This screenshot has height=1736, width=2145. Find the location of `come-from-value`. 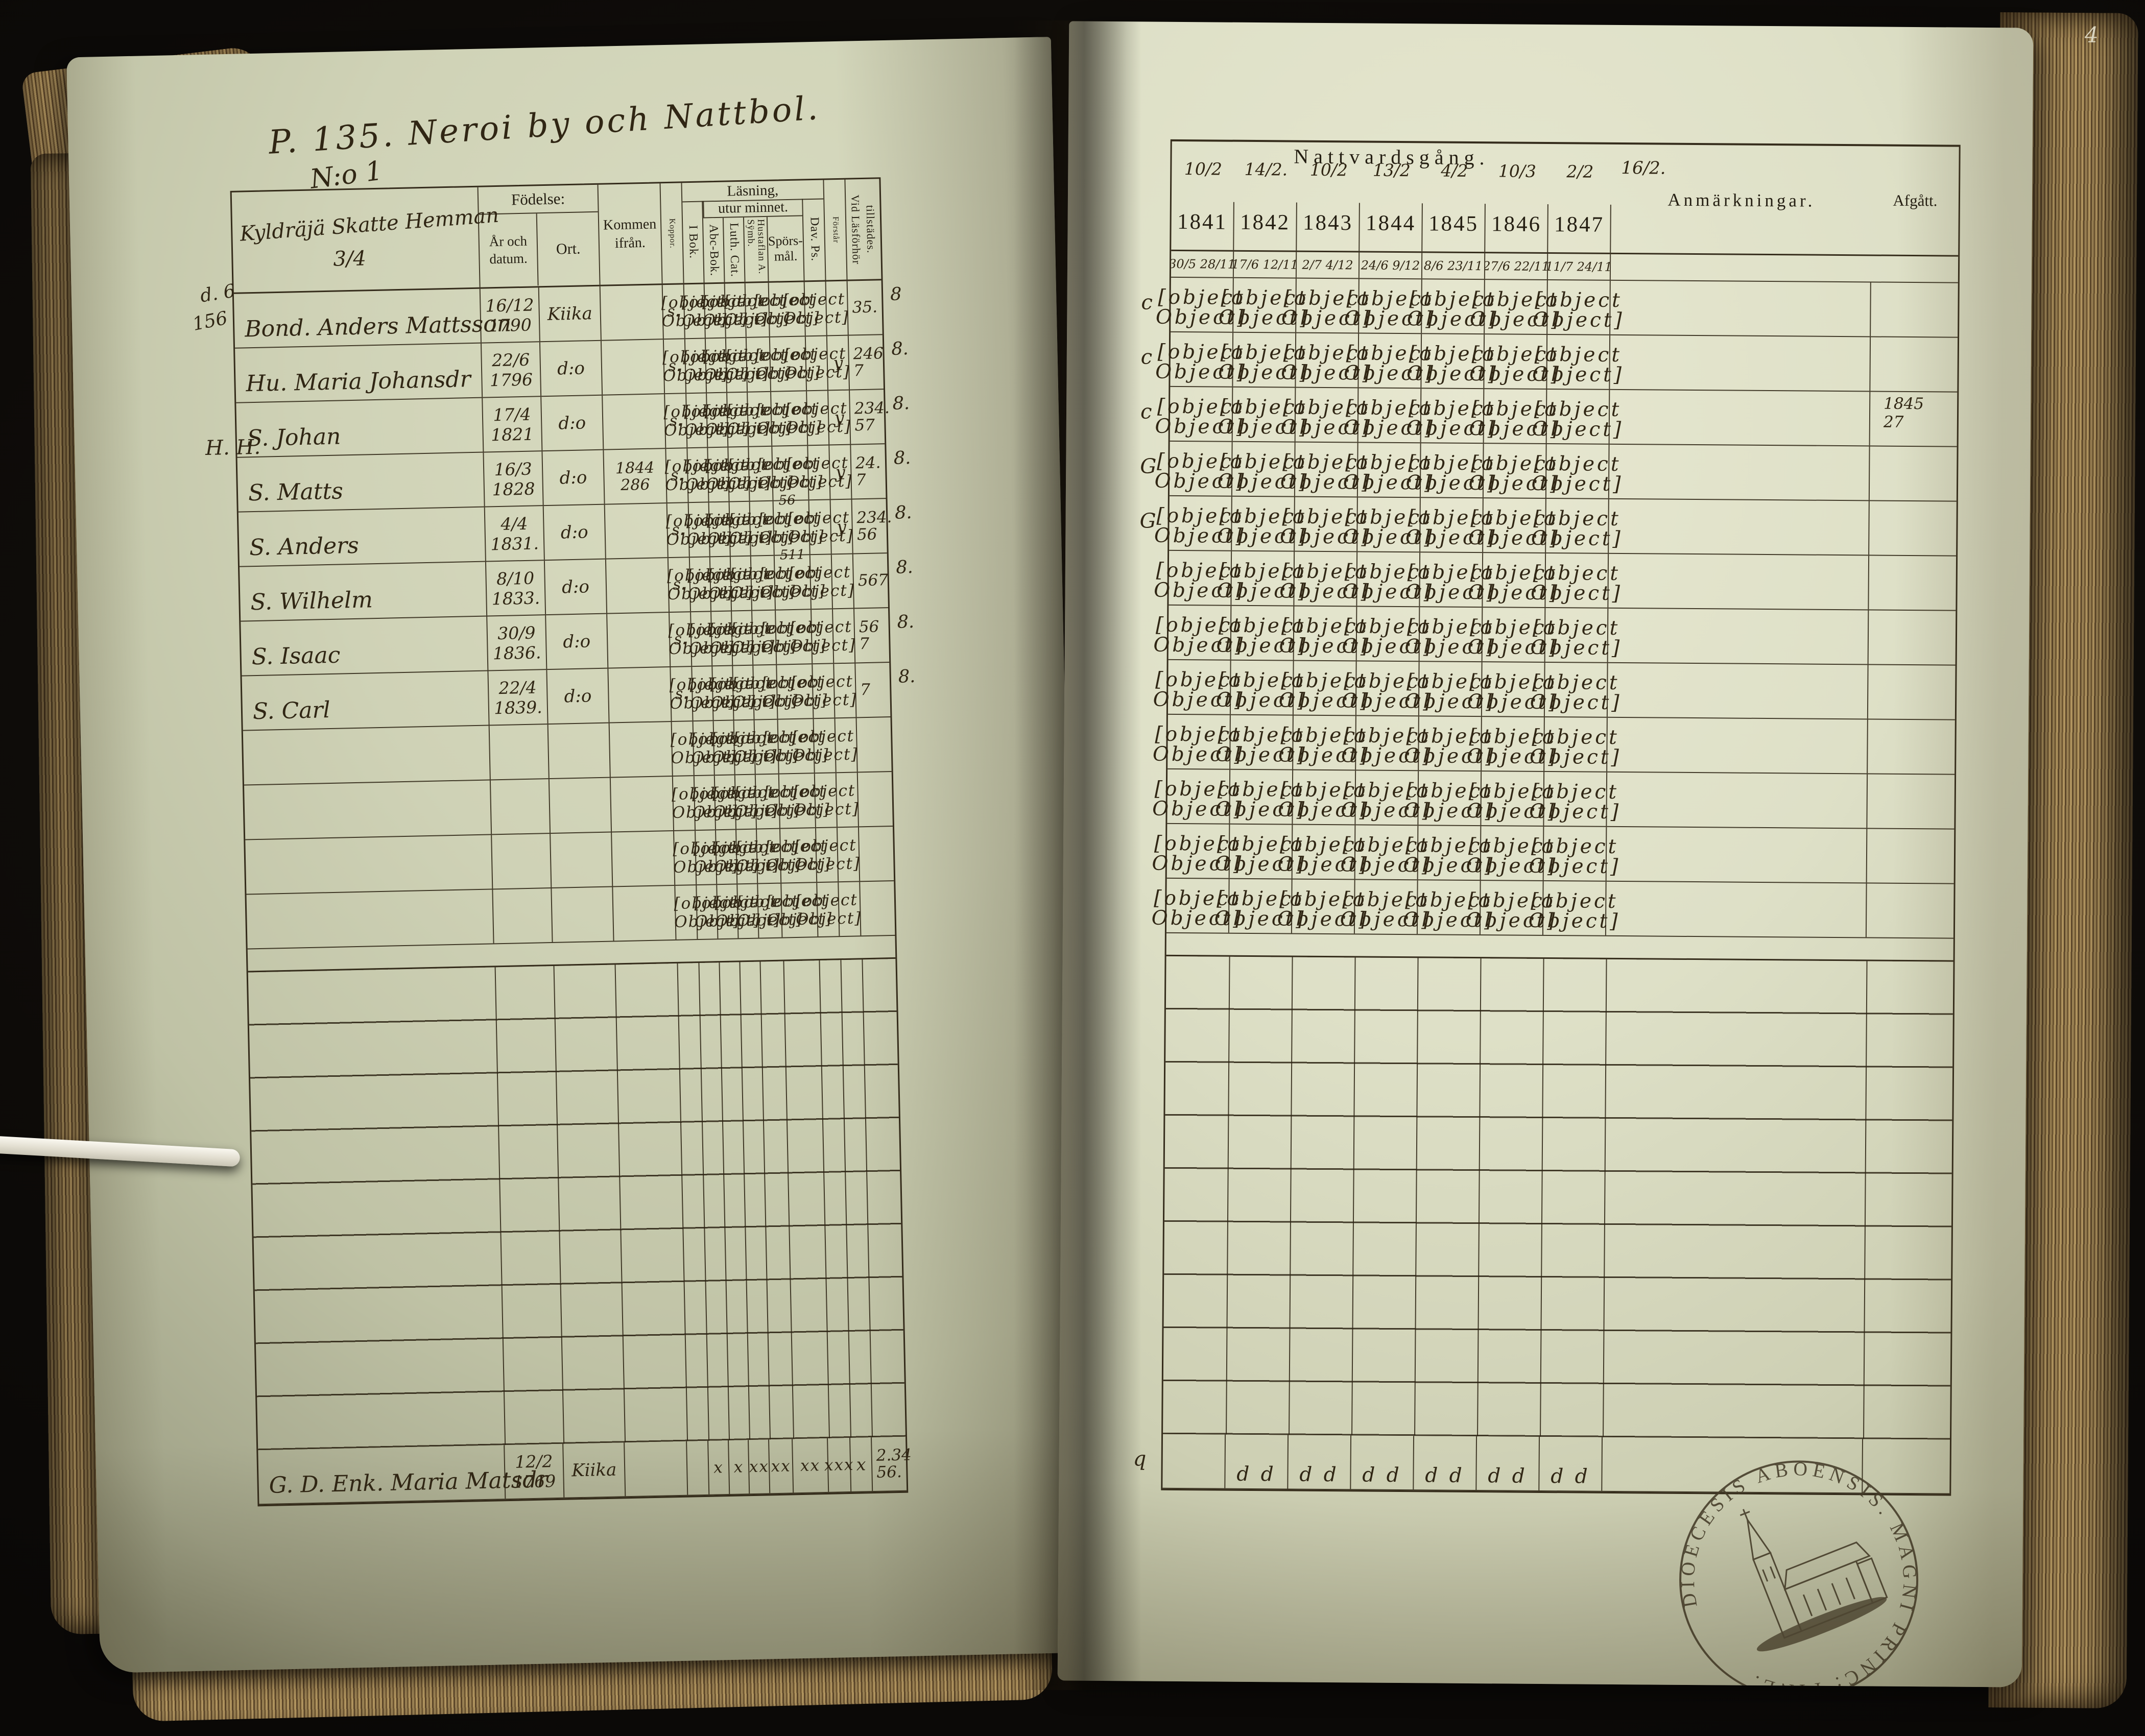

come-from-value is located at coordinates (639, 641).